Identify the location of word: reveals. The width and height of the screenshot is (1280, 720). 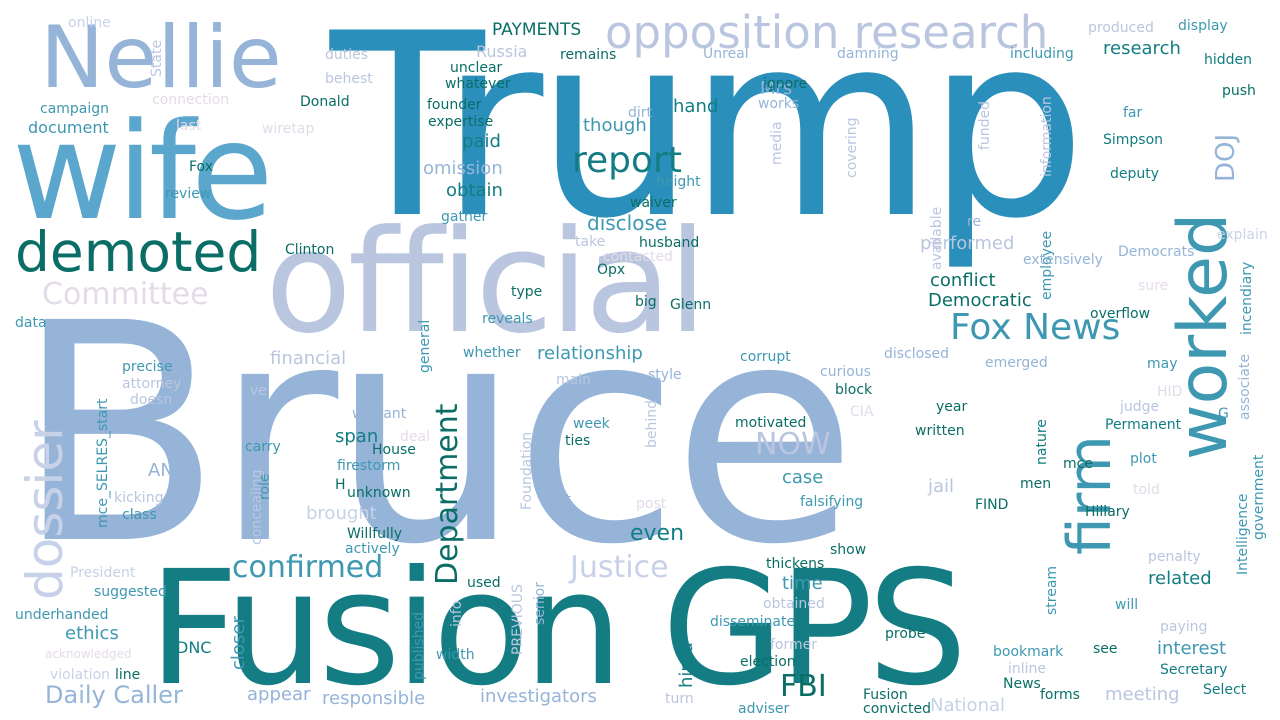
(507, 319).